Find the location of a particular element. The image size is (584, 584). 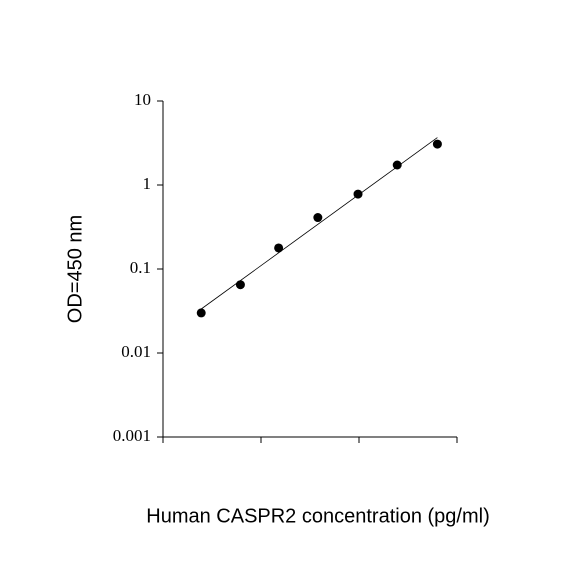

y-tick-label: 0.001 is located at coordinates (132, 435).